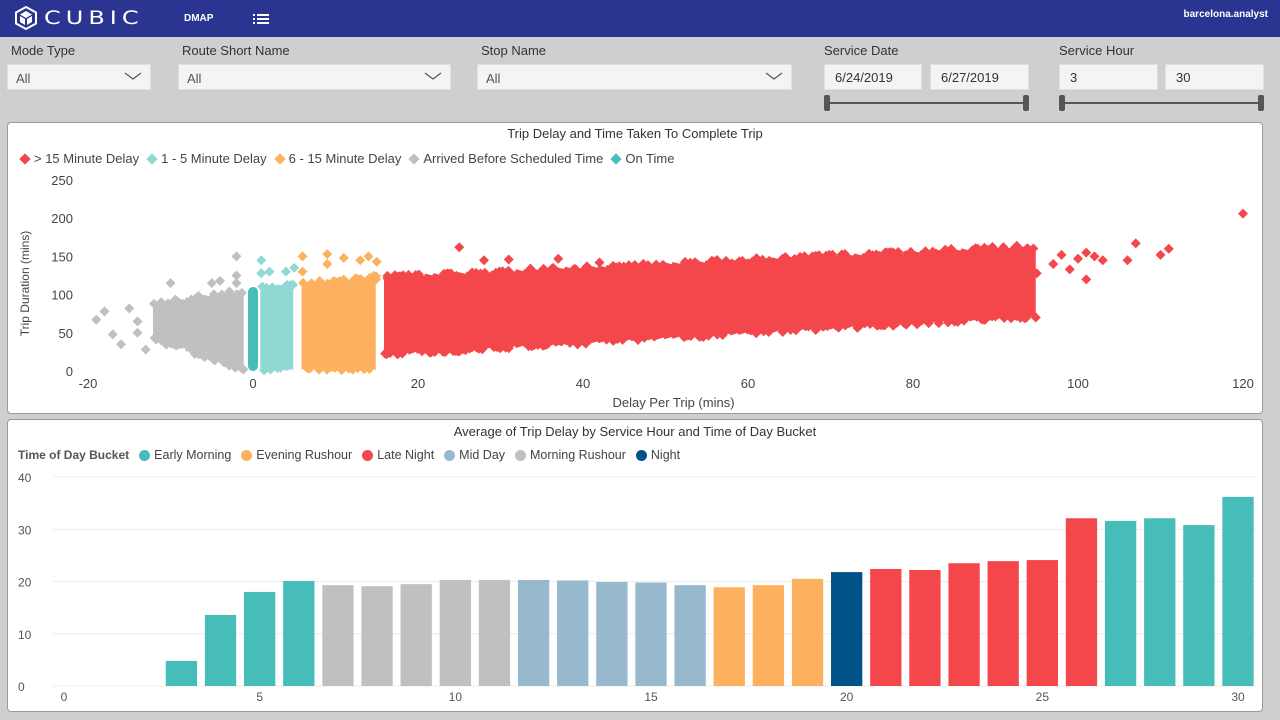 The height and width of the screenshot is (720, 1280). What do you see at coordinates (337, 158) in the screenshot?
I see `scatter-legend-item: 6 - 15 Minute Delay` at bounding box center [337, 158].